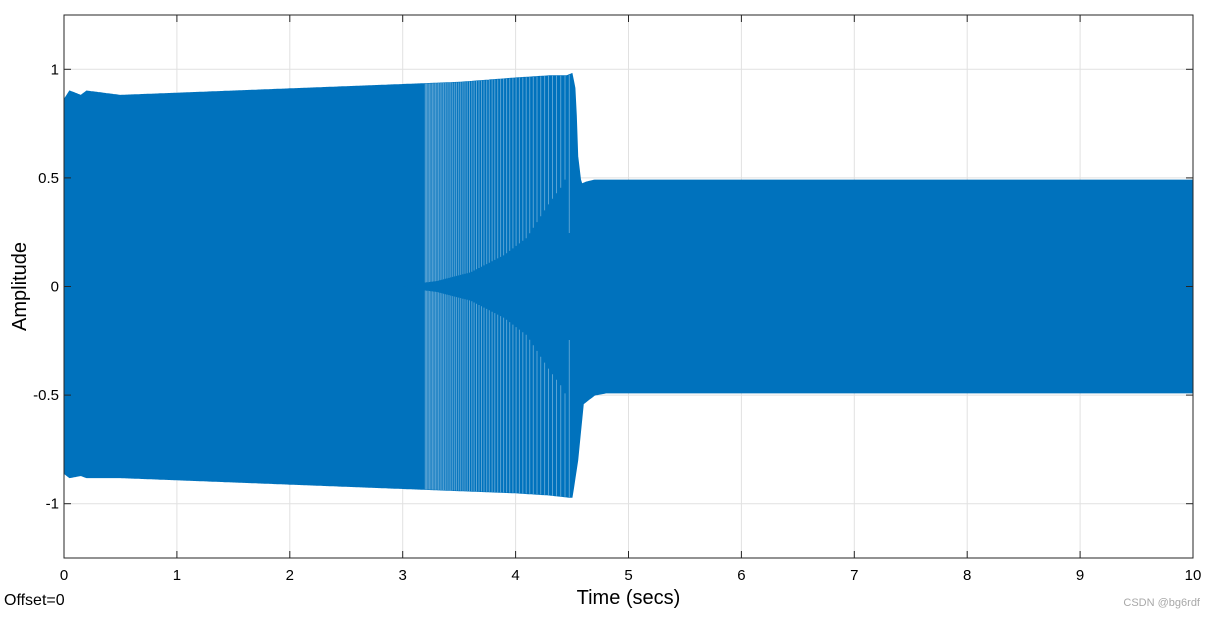  I want to click on y-tick-label: -0.5, so click(46, 395).